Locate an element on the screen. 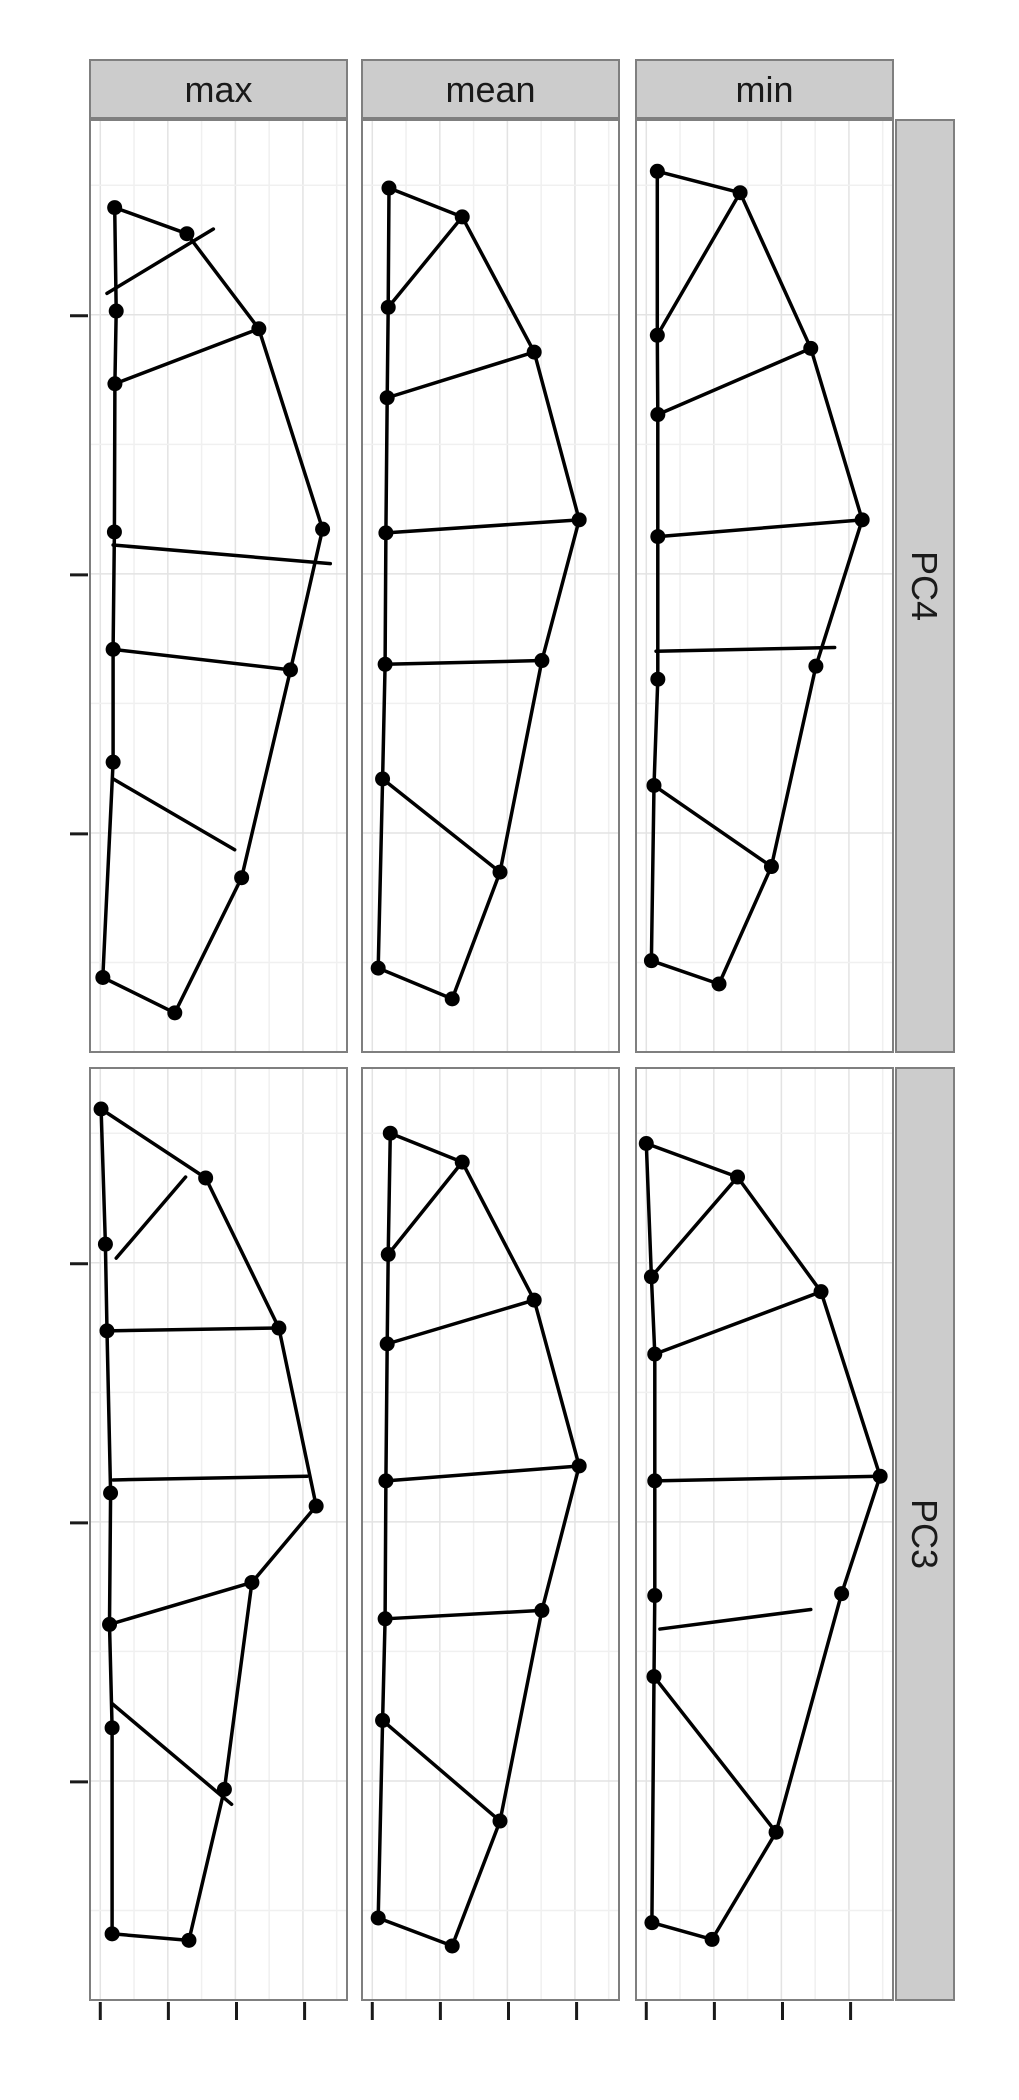  strip-label: min is located at coordinates (764, 89).